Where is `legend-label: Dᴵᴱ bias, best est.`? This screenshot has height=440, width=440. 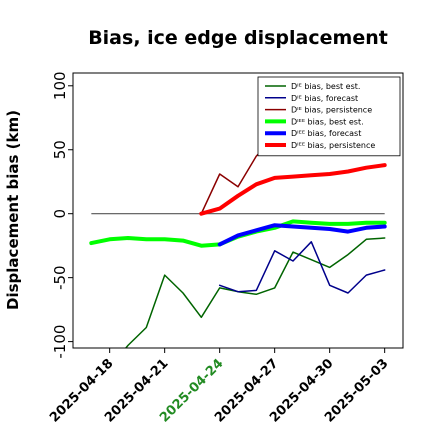 legend-label: Dᴵᴱ bias, best est. is located at coordinates (325, 86).